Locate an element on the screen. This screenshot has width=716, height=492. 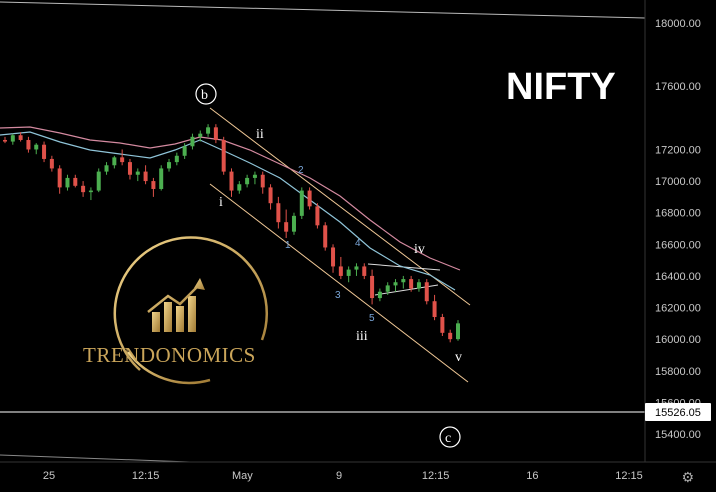
y-tick-label: 16600.00 is located at coordinates (678, 245).